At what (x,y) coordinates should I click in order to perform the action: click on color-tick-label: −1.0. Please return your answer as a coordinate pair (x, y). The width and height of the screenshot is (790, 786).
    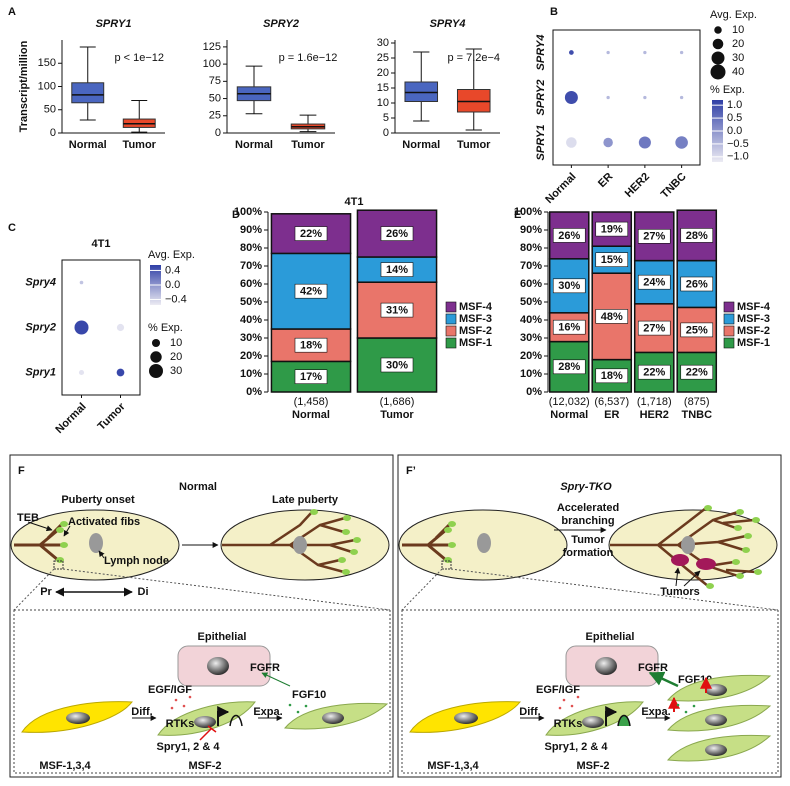
    Looking at the image, I should click on (738, 157).